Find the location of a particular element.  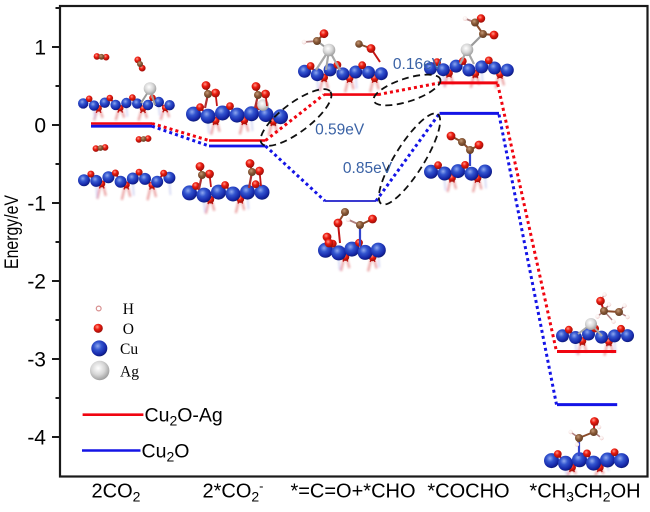

svg-text: -3 is located at coordinates (36, 359).